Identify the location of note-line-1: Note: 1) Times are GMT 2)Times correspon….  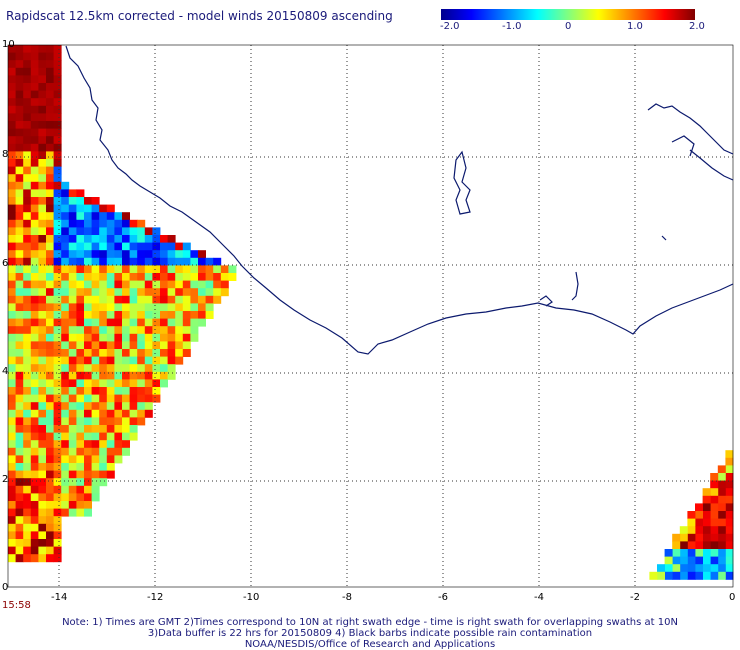
(370, 622).